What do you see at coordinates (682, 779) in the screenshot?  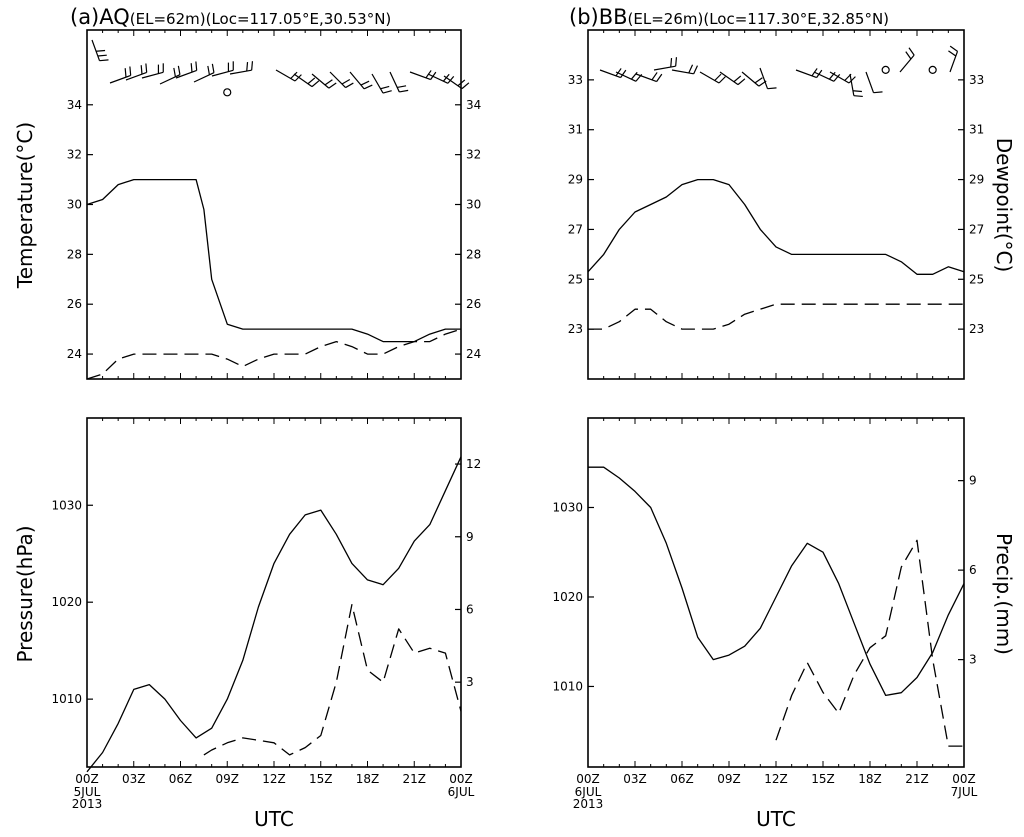 I see `xtick-label: 06Z` at bounding box center [682, 779].